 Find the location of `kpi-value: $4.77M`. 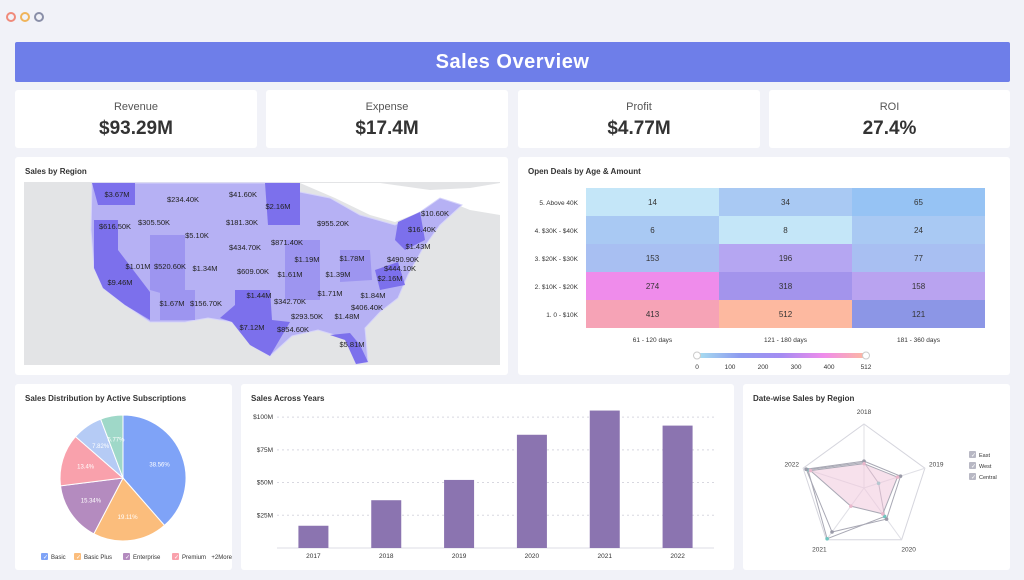

kpi-value: $4.77M is located at coordinates (639, 128).